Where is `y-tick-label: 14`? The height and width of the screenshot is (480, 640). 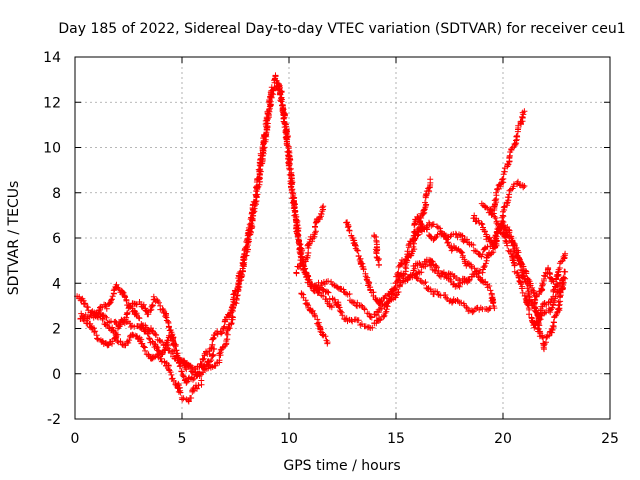 y-tick-label: 14 is located at coordinates (52, 58).